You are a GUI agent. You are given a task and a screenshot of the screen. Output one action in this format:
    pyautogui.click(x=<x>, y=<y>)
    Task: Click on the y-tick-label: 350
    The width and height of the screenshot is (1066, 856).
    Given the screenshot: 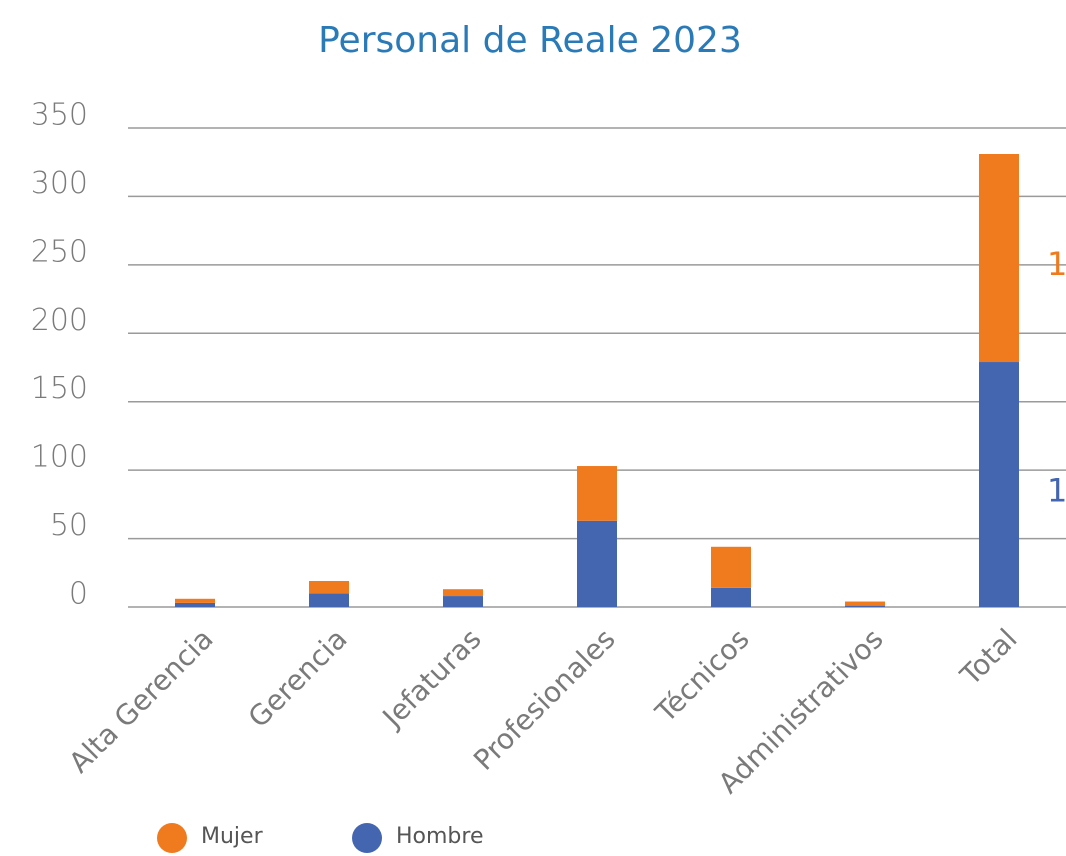 What is the action you would take?
    pyautogui.click(x=59, y=115)
    